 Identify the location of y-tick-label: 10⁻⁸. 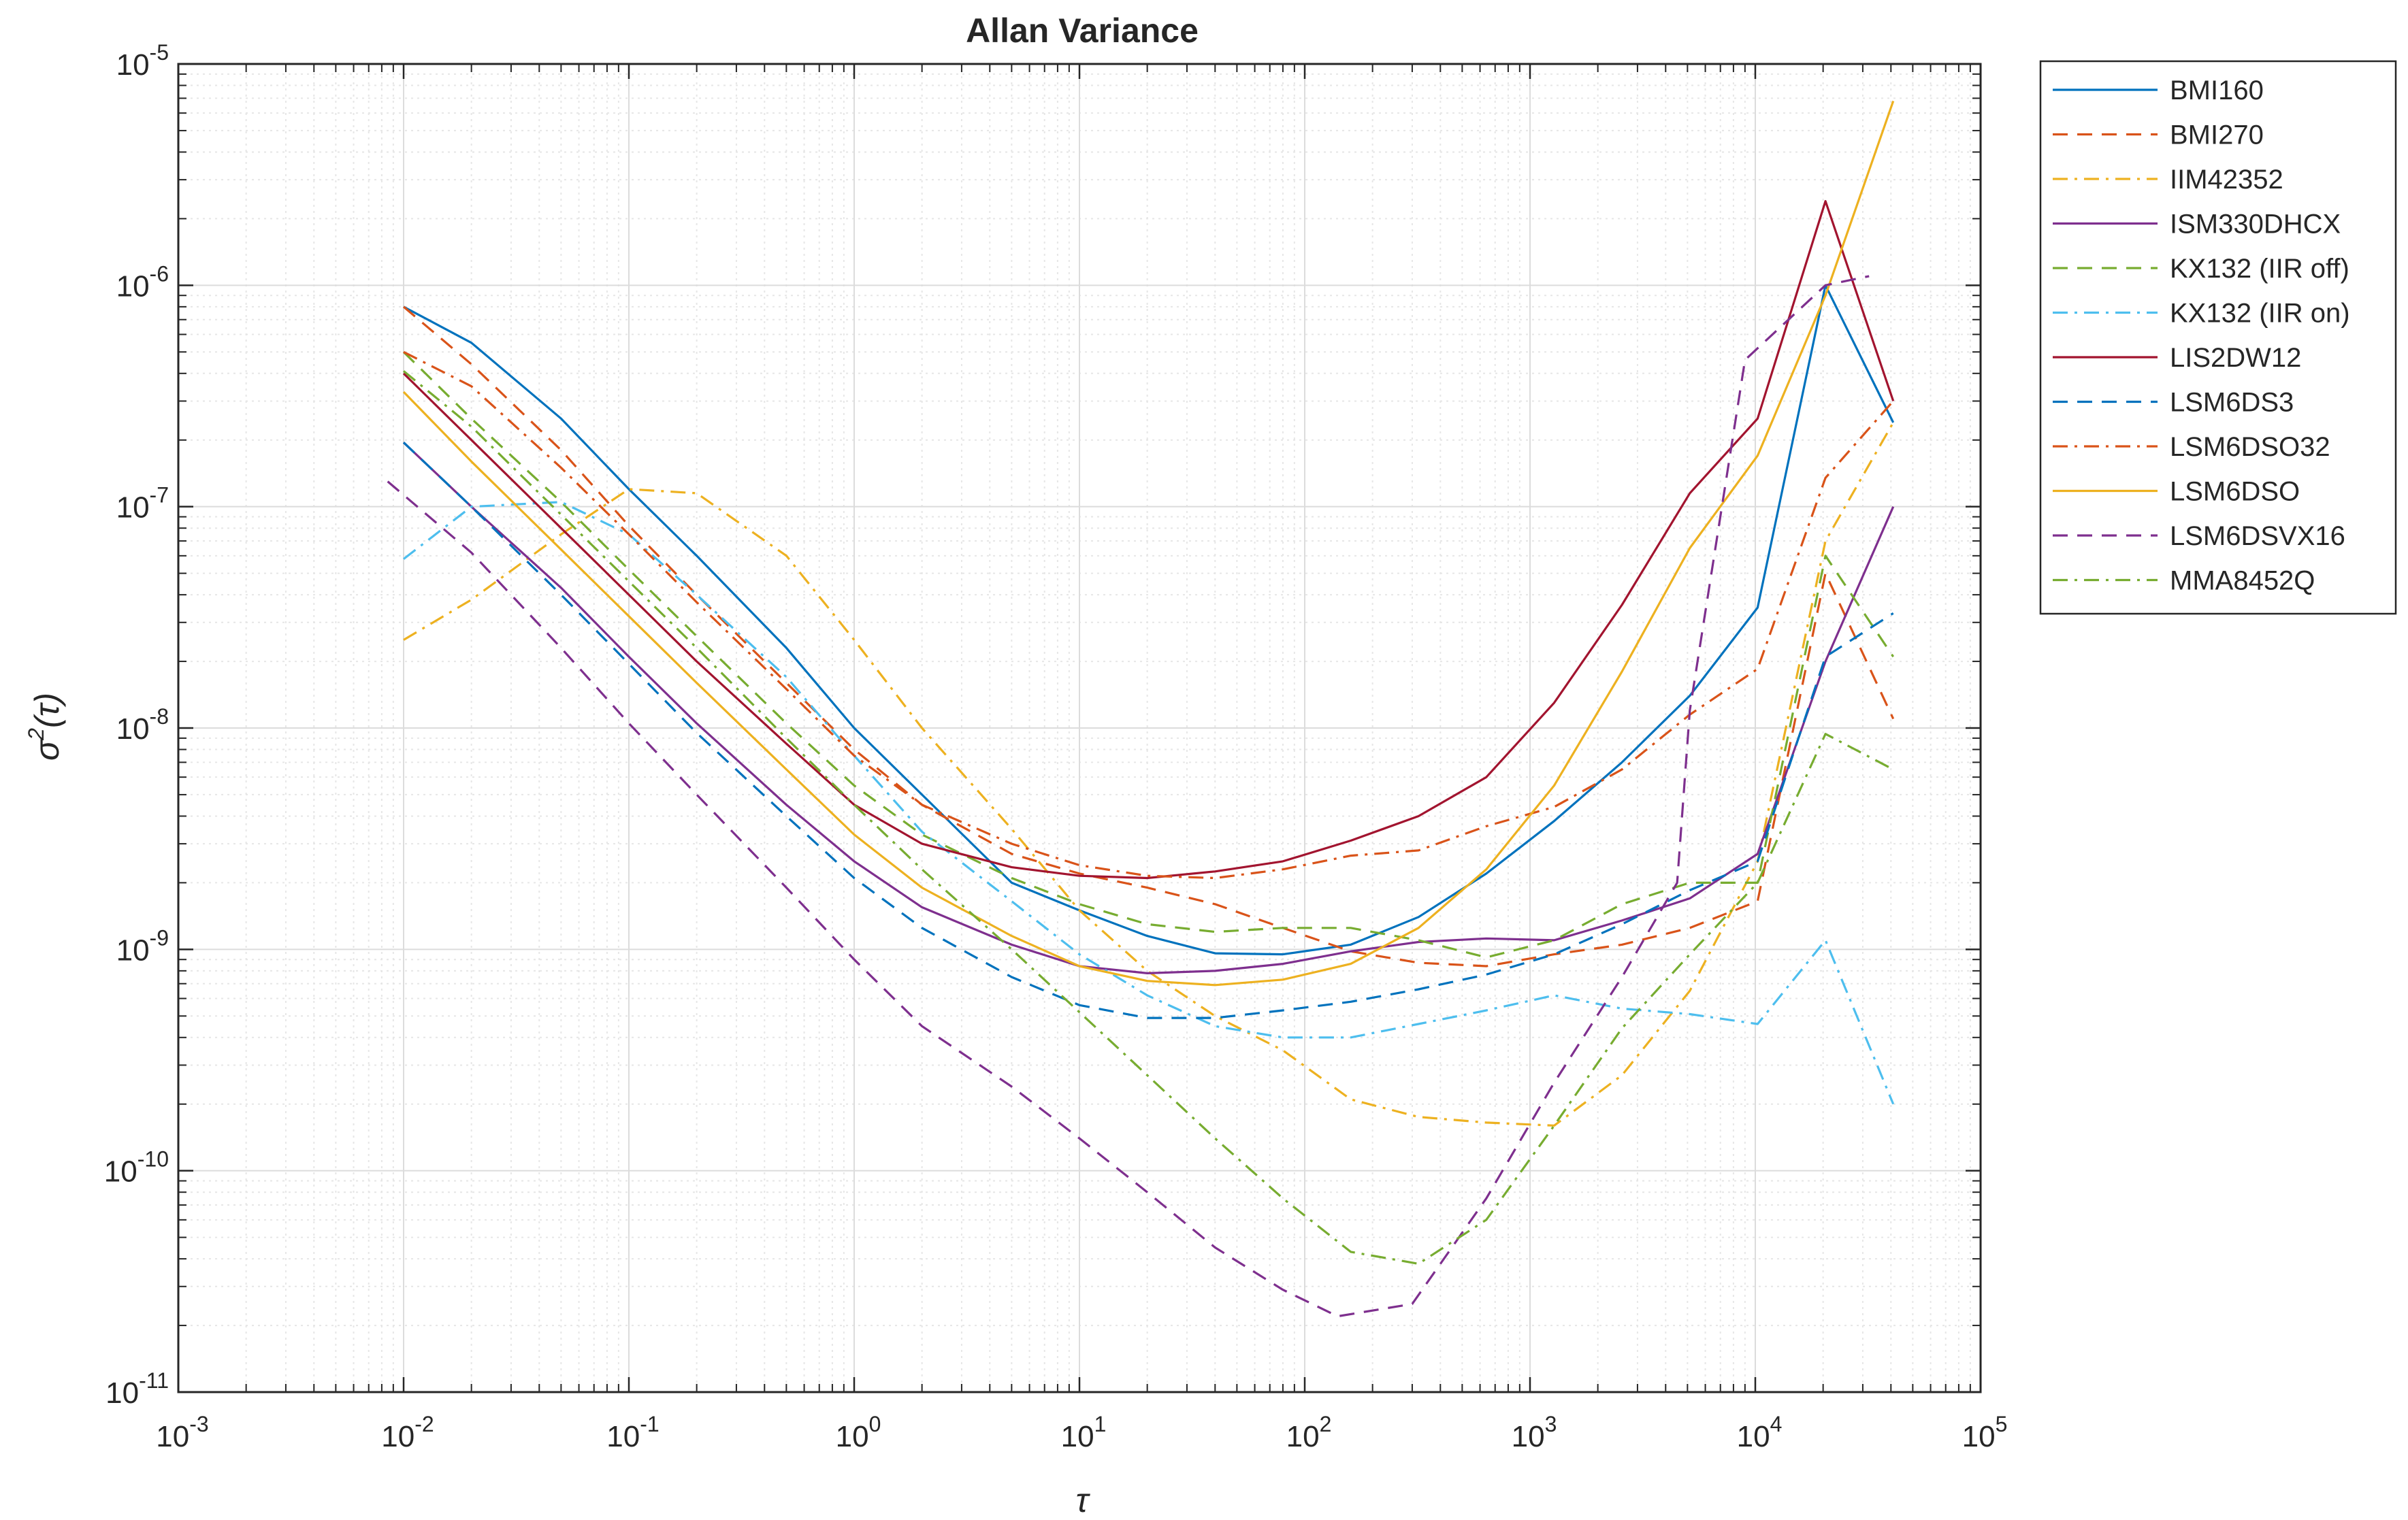
(142, 725).